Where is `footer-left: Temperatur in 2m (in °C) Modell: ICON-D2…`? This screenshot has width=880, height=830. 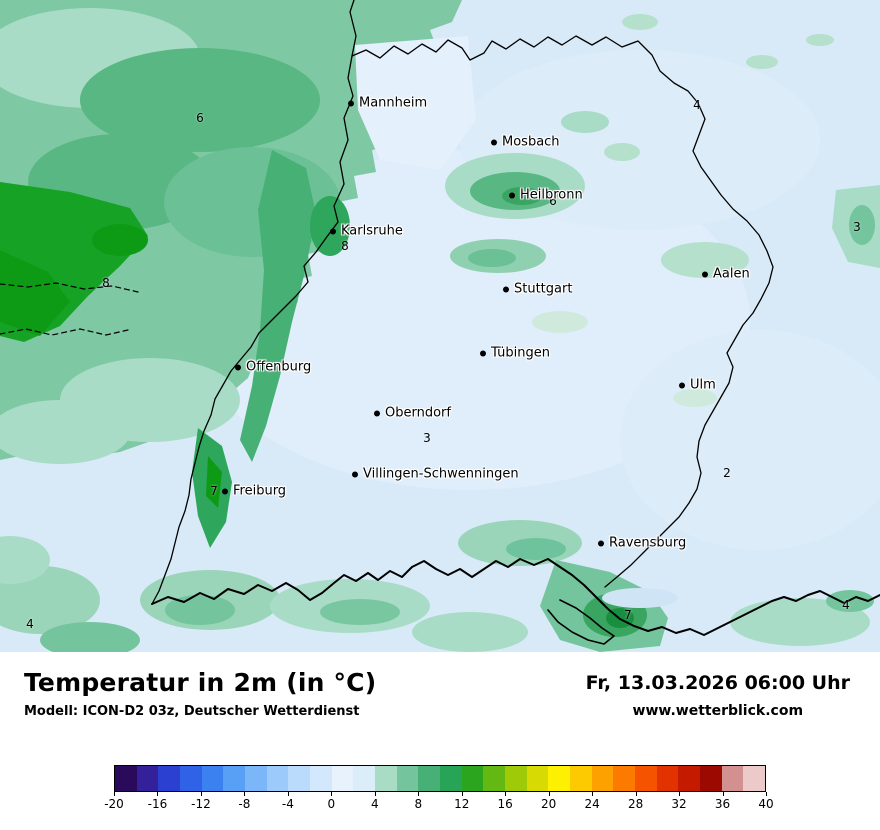 footer-left: Temperatur in 2m (in °C) Modell: ICON-D2… is located at coordinates (200, 693).